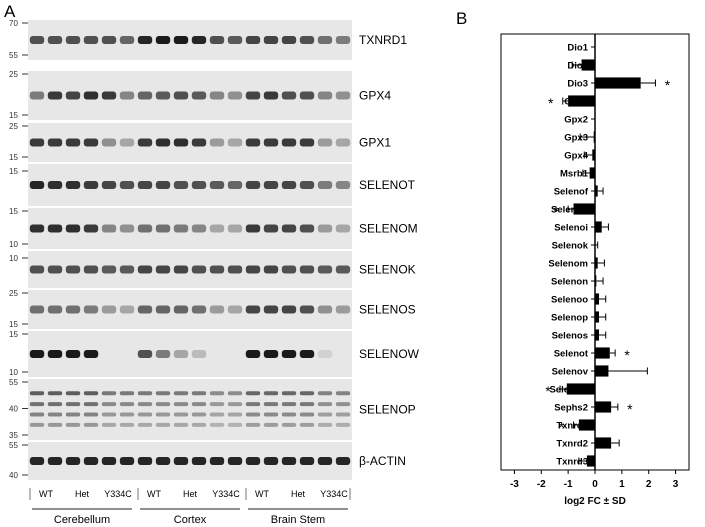 This screenshot has width=705, height=527. I want to click on mw-marker-label: 40, so click(13, 409).